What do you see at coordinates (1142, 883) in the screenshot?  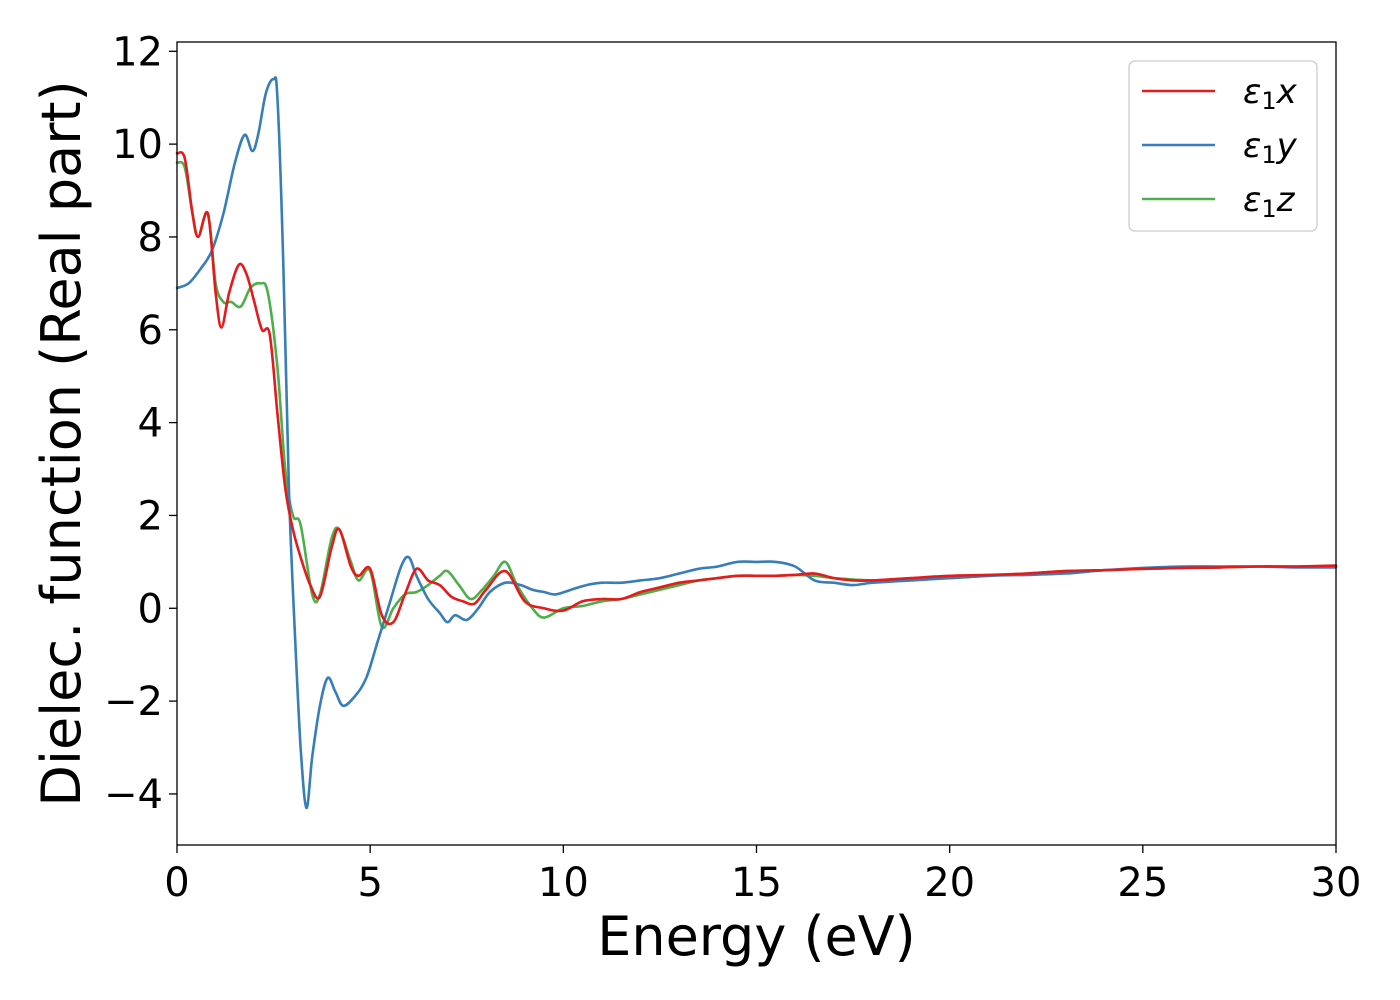 I see `x-tick-label: 25` at bounding box center [1142, 883].